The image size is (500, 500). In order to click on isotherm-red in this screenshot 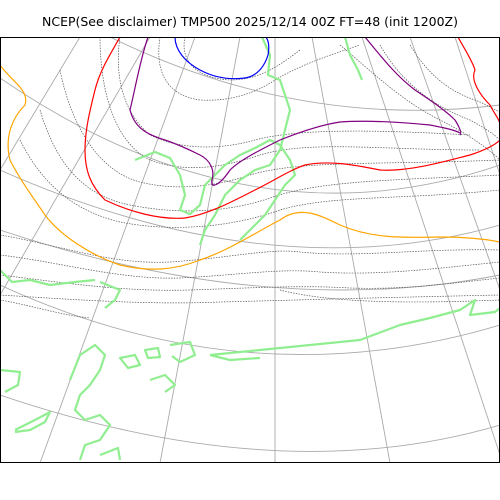, I will do `click(478, 81)`.